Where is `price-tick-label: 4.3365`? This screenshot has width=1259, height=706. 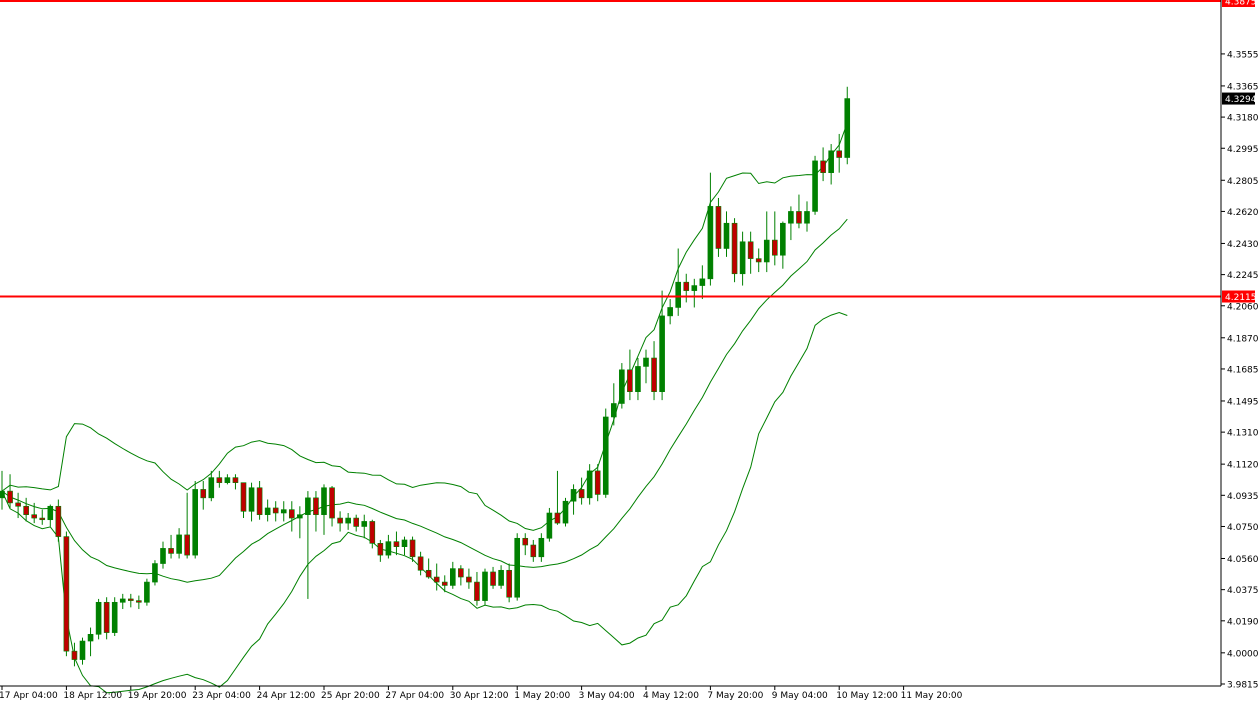 price-tick-label: 4.3365 is located at coordinates (1243, 87).